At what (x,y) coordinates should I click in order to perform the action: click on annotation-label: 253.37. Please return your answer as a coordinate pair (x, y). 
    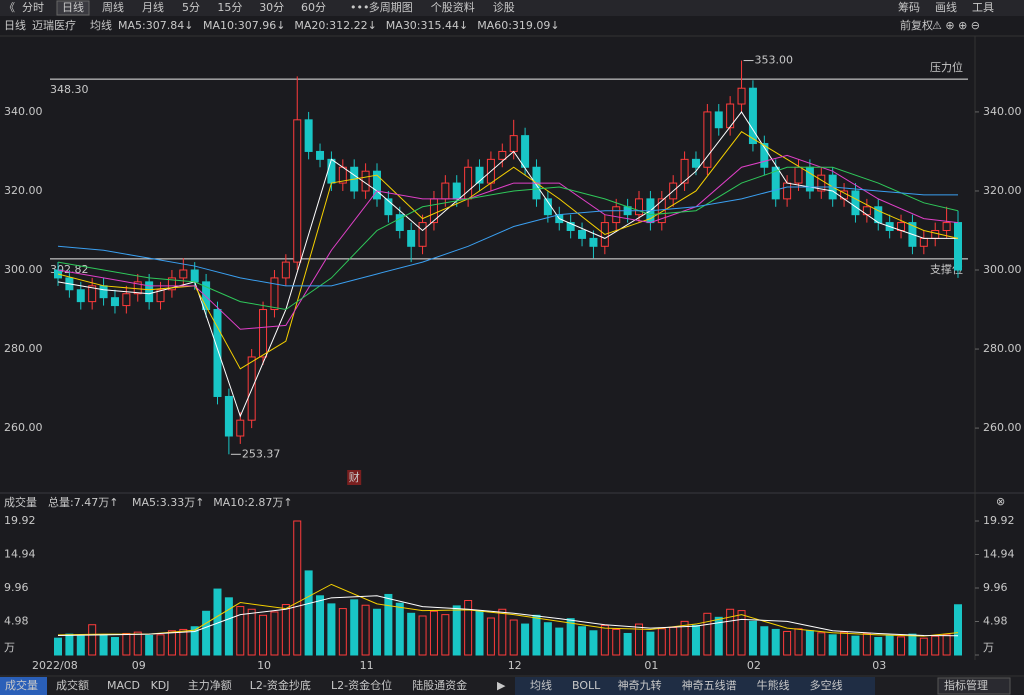
    Looking at the image, I should click on (261, 453).